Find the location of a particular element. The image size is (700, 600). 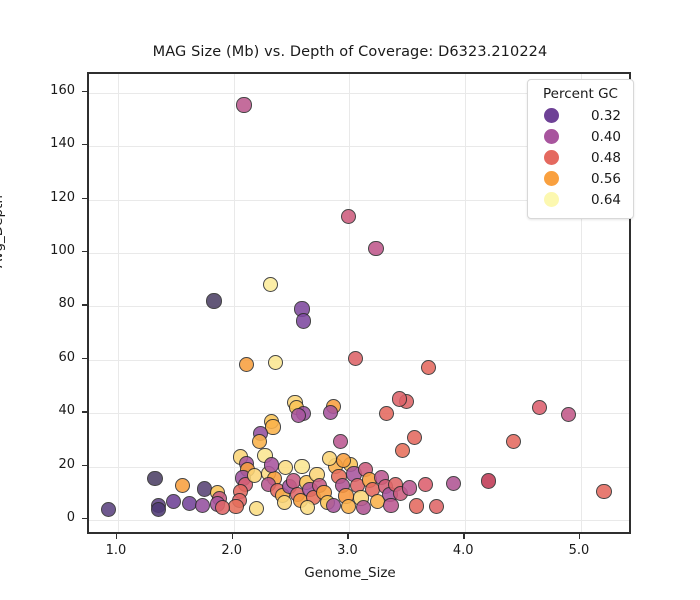

y-tick-label: 100 is located at coordinates (62, 250).